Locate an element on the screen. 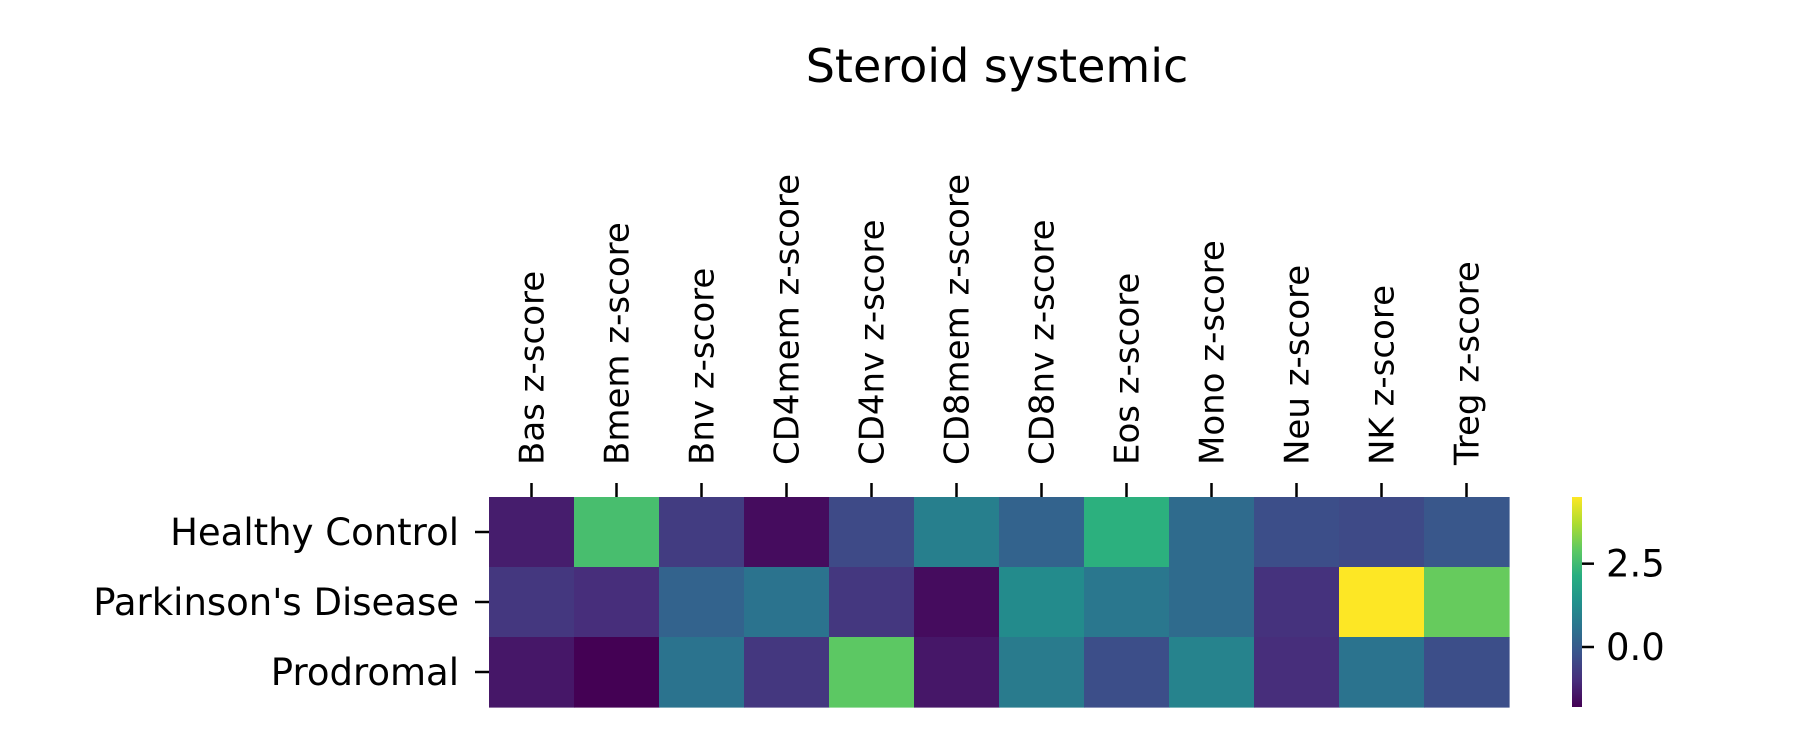  column-label: Treg z-score is located at coordinates (1468, 363).